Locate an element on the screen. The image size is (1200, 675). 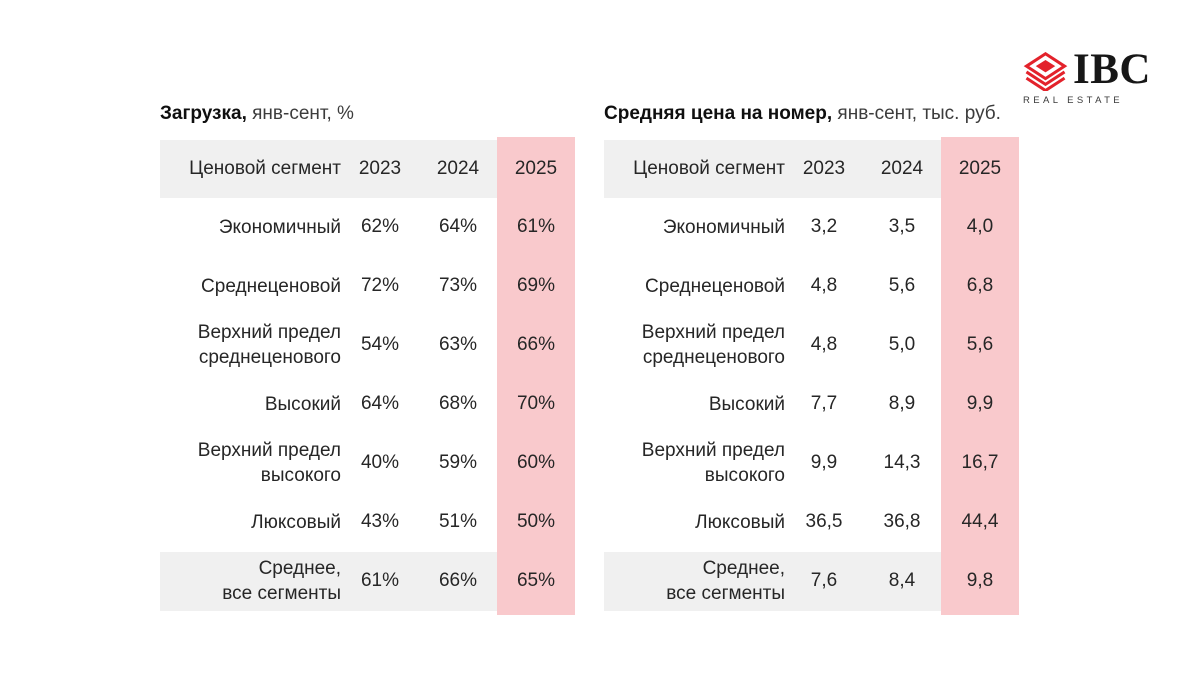
value-2024: 14,3 is located at coordinates (902, 463).